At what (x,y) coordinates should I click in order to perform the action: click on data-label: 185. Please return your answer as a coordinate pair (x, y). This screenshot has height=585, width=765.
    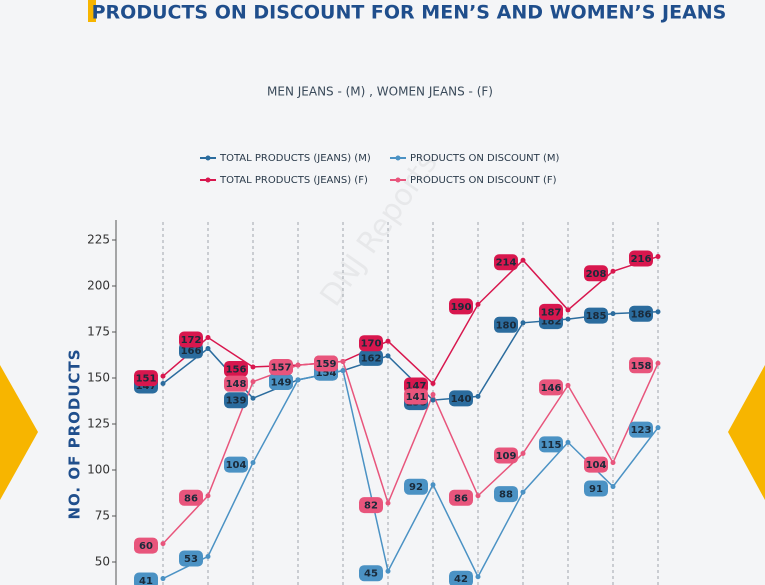
    Looking at the image, I should click on (596, 316).